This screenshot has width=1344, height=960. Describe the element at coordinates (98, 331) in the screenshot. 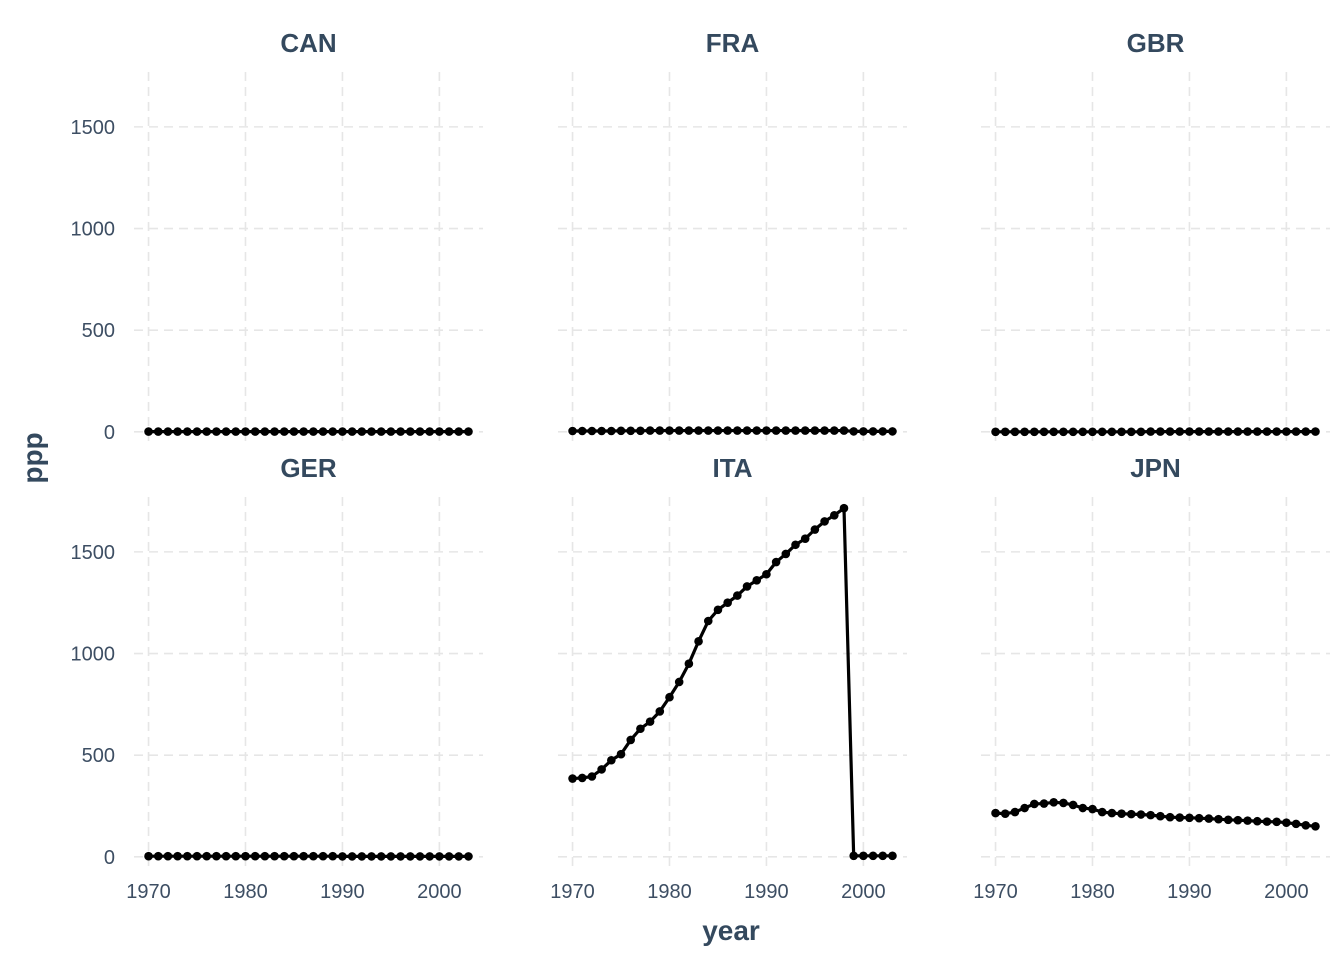

I see `y-tick-label: 500` at that location.